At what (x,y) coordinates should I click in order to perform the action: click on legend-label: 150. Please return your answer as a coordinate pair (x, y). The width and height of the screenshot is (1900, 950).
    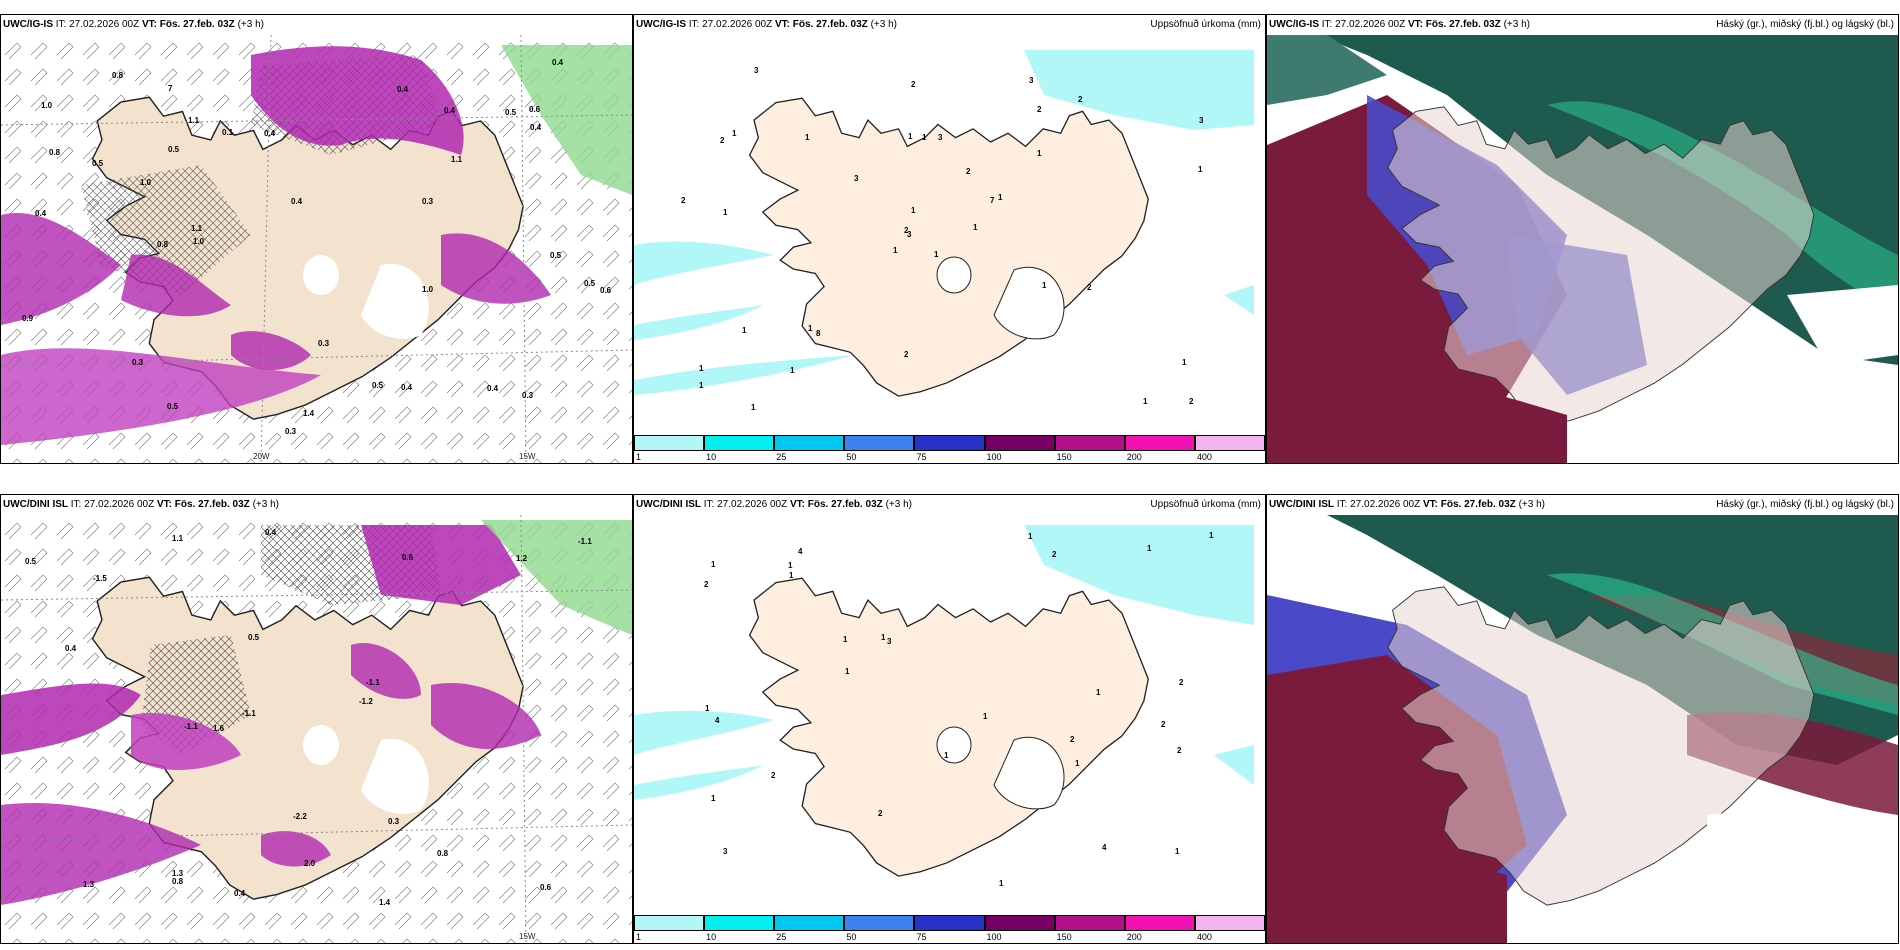
    Looking at the image, I should click on (1064, 457).